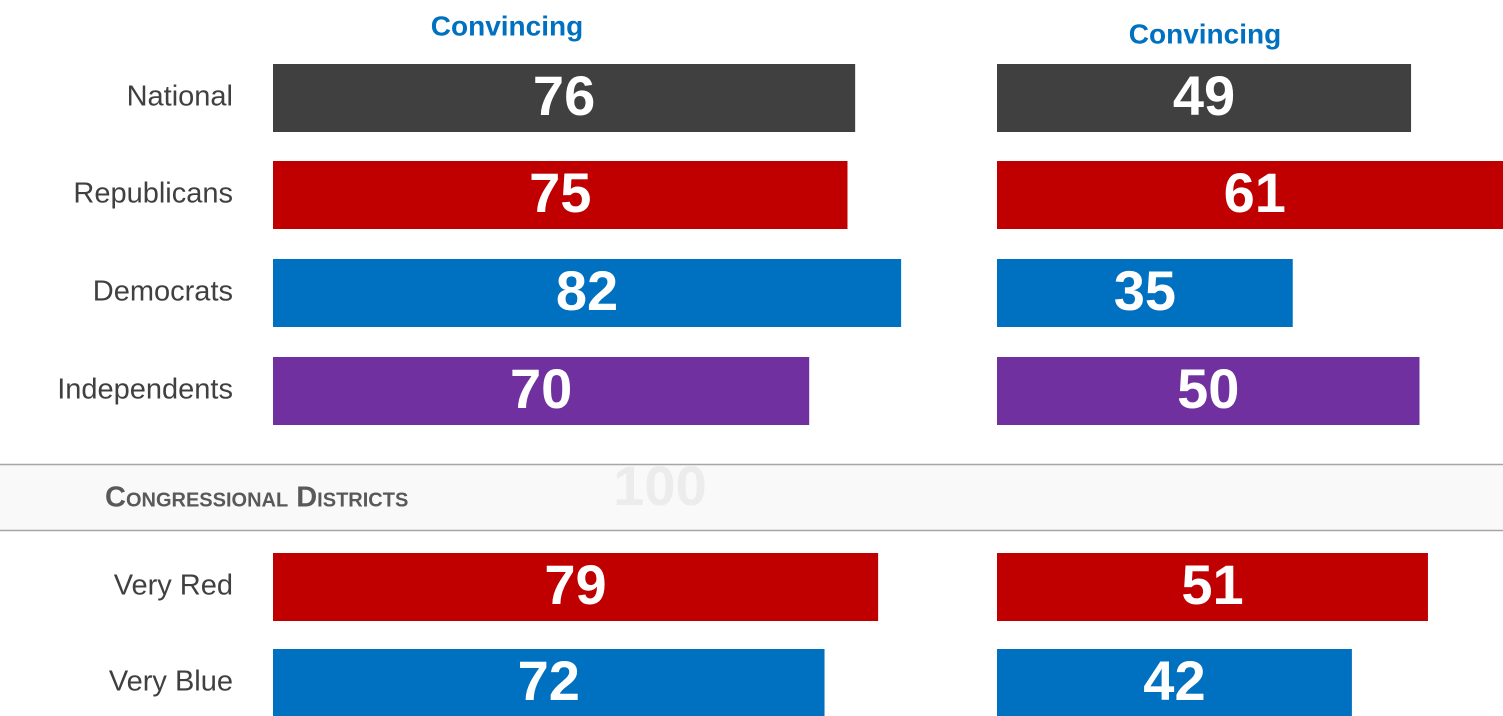 This screenshot has width=1503, height=716. What do you see at coordinates (1208, 388) in the screenshot?
I see `value-label: 50` at bounding box center [1208, 388].